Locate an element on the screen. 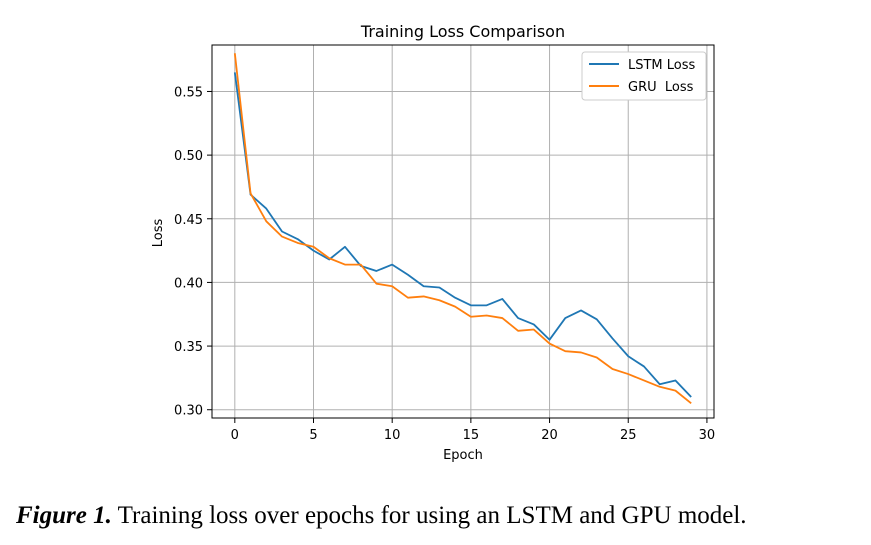 The width and height of the screenshot is (871, 545). y-tick-label: 0.35 is located at coordinates (188, 347).